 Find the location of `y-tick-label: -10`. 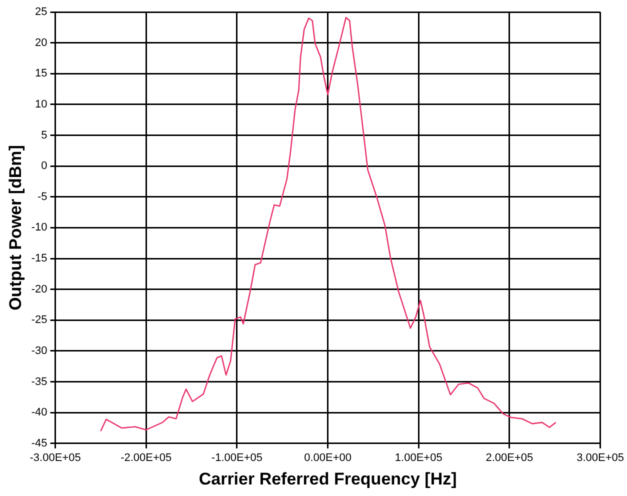

y-tick-label: -10 is located at coordinates (39, 228).